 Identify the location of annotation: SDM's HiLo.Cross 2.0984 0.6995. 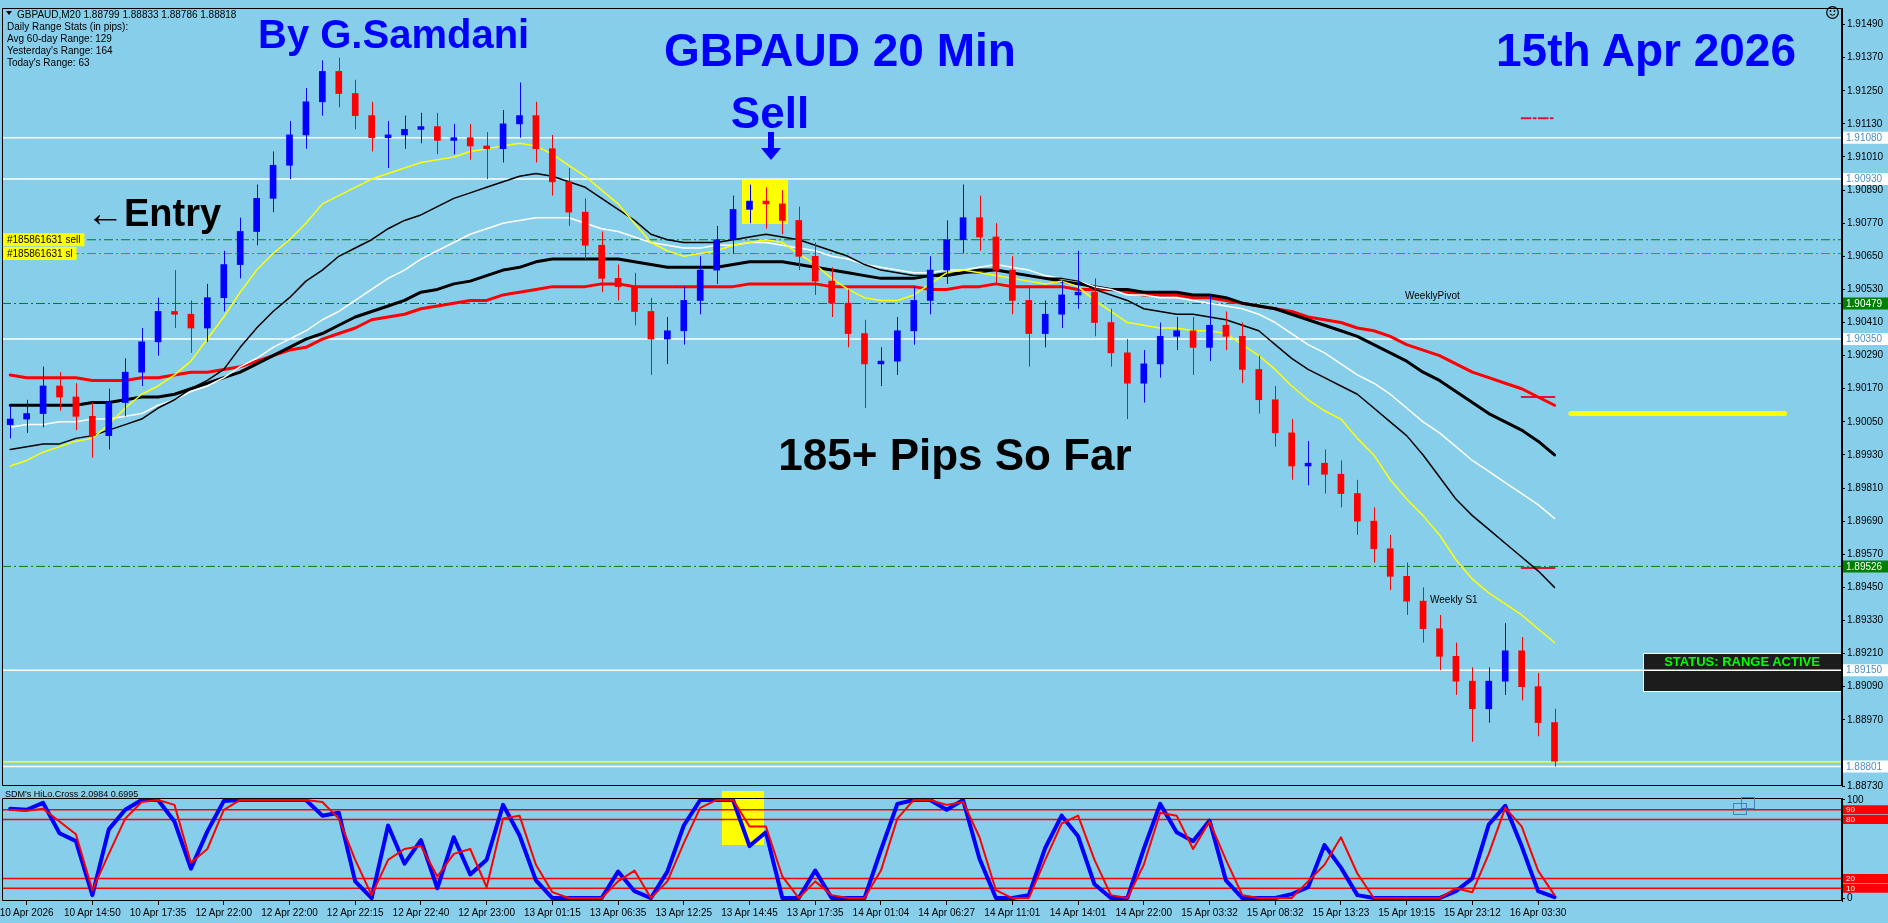
(72, 794).